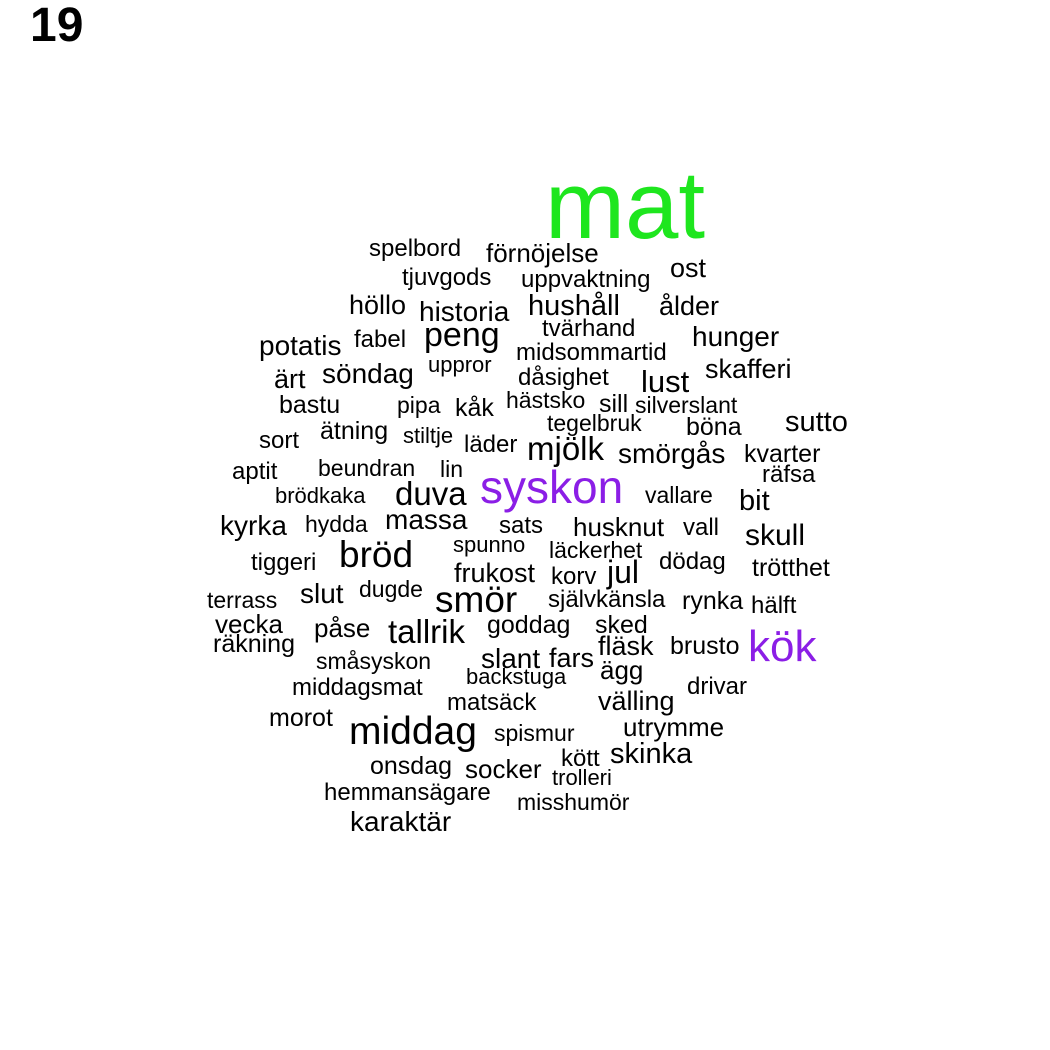  I want to click on word-25: pipa, so click(419, 405).